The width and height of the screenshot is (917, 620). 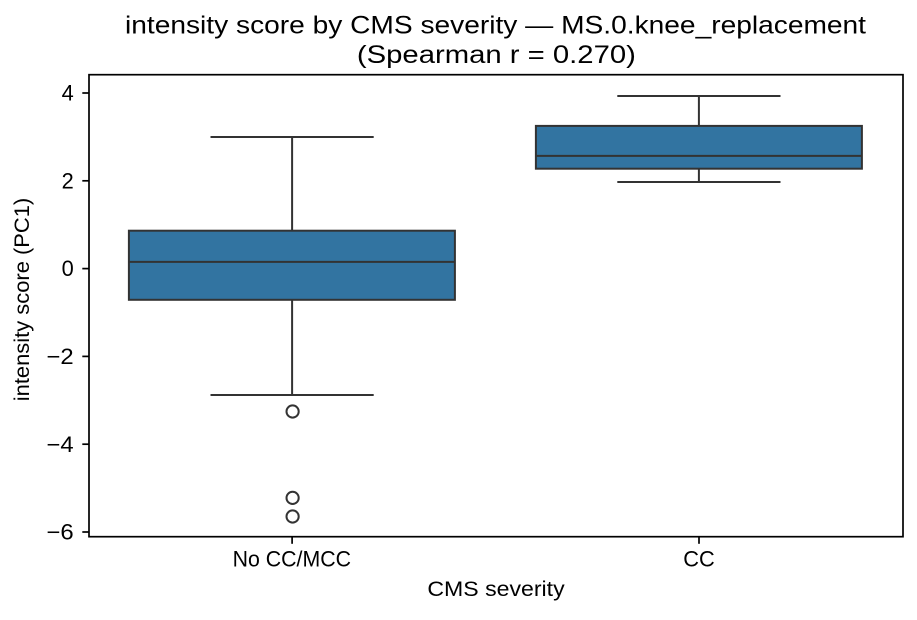 I want to click on svg-text: No CC/MCC, so click(x=292, y=558).